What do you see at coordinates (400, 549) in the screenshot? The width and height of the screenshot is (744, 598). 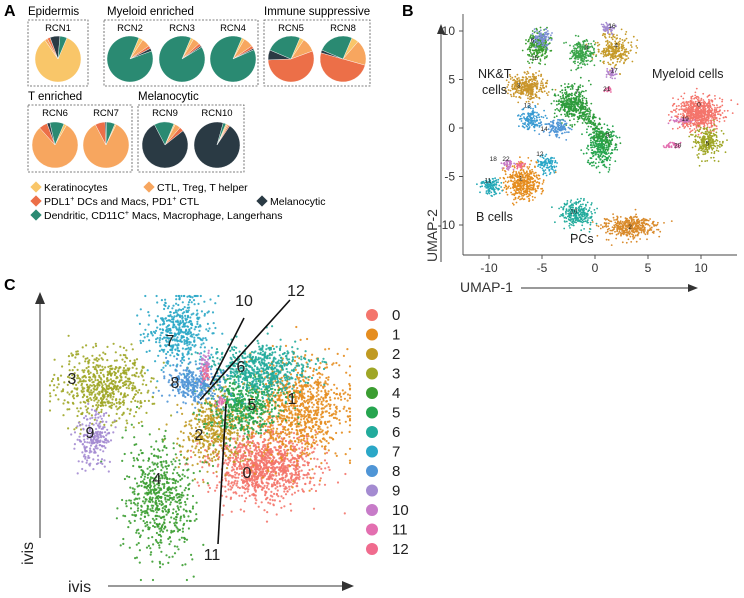 I see `ivis-legend-label: 12` at bounding box center [400, 549].